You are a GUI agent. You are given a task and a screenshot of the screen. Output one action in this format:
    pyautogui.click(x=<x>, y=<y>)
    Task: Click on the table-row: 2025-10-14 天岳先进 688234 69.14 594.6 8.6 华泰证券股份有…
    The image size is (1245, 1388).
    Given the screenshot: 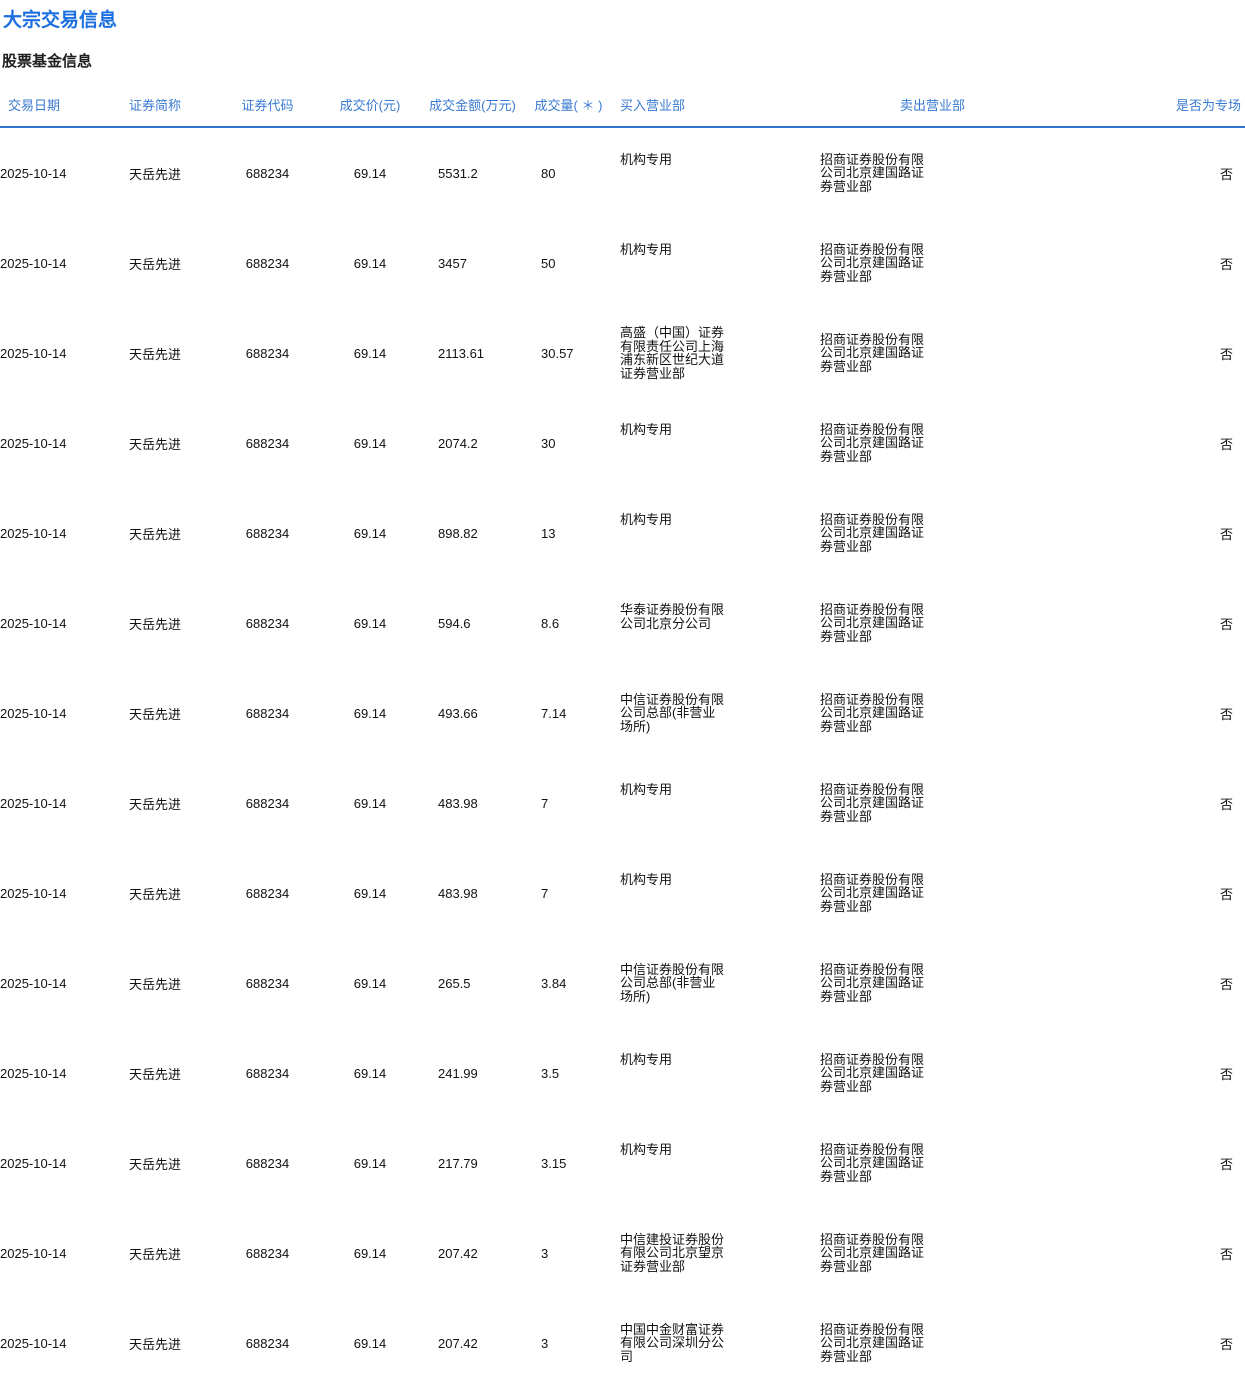 What is the action you would take?
    pyautogui.click(x=622, y=623)
    